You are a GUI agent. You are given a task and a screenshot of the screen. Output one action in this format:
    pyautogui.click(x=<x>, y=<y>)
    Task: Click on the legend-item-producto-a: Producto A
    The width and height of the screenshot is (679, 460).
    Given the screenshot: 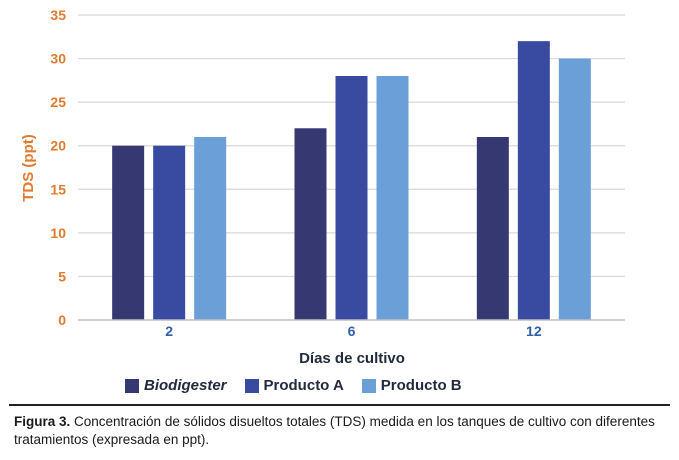 What is the action you would take?
    pyautogui.click(x=294, y=385)
    